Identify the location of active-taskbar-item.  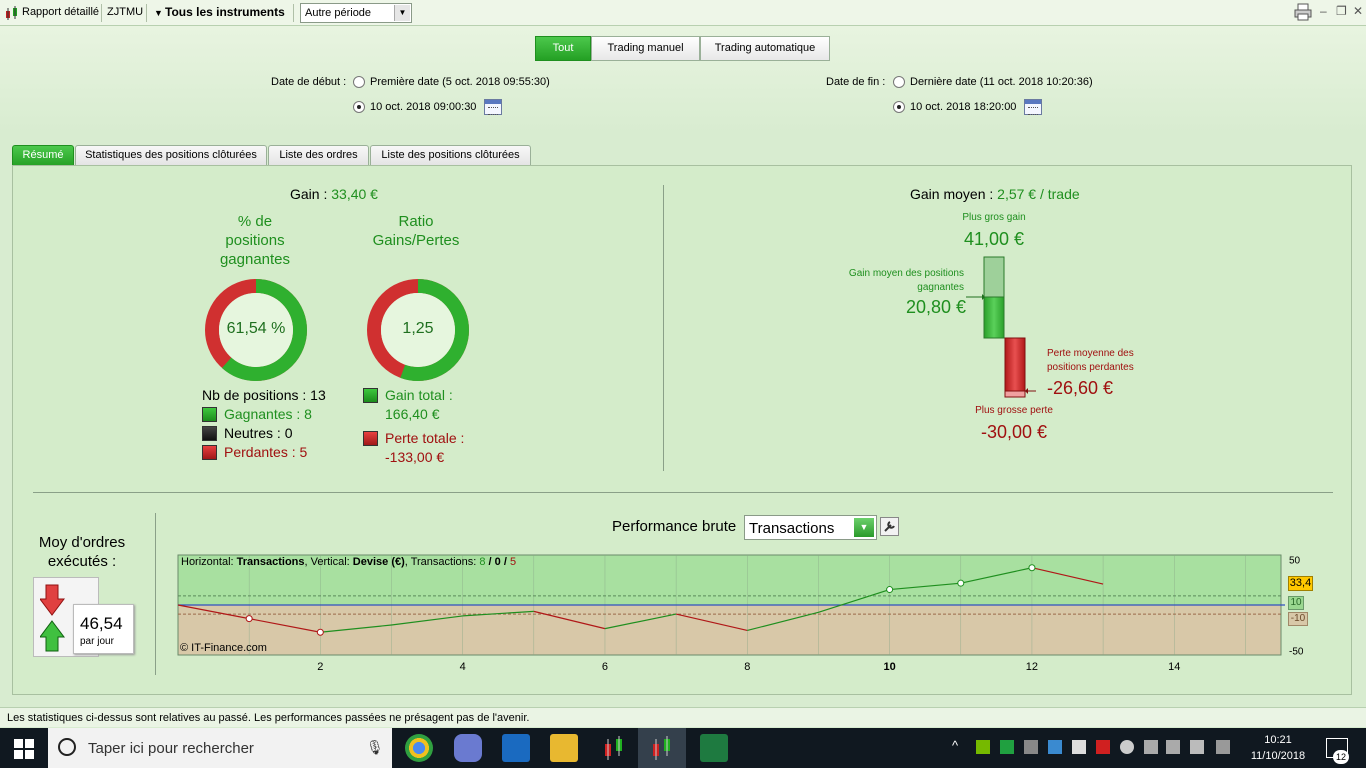
(662, 748).